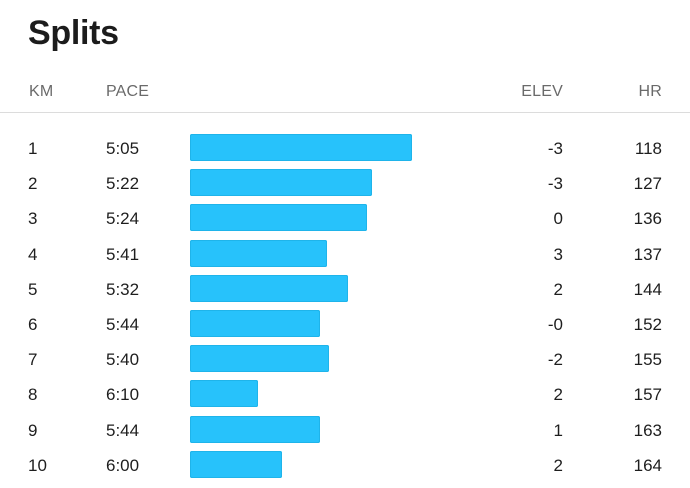 This screenshot has width=690, height=488. What do you see at coordinates (558, 219) in the screenshot?
I see `split-elev: 0` at bounding box center [558, 219].